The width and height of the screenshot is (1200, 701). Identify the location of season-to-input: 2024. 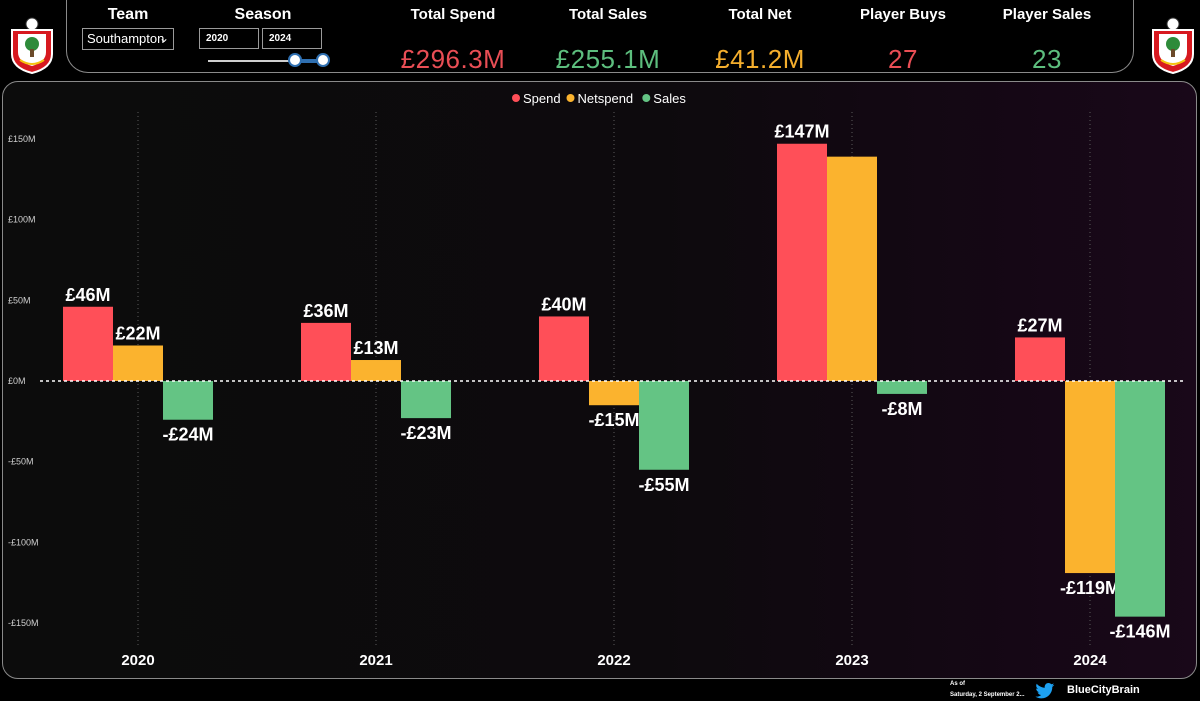
(292, 38).